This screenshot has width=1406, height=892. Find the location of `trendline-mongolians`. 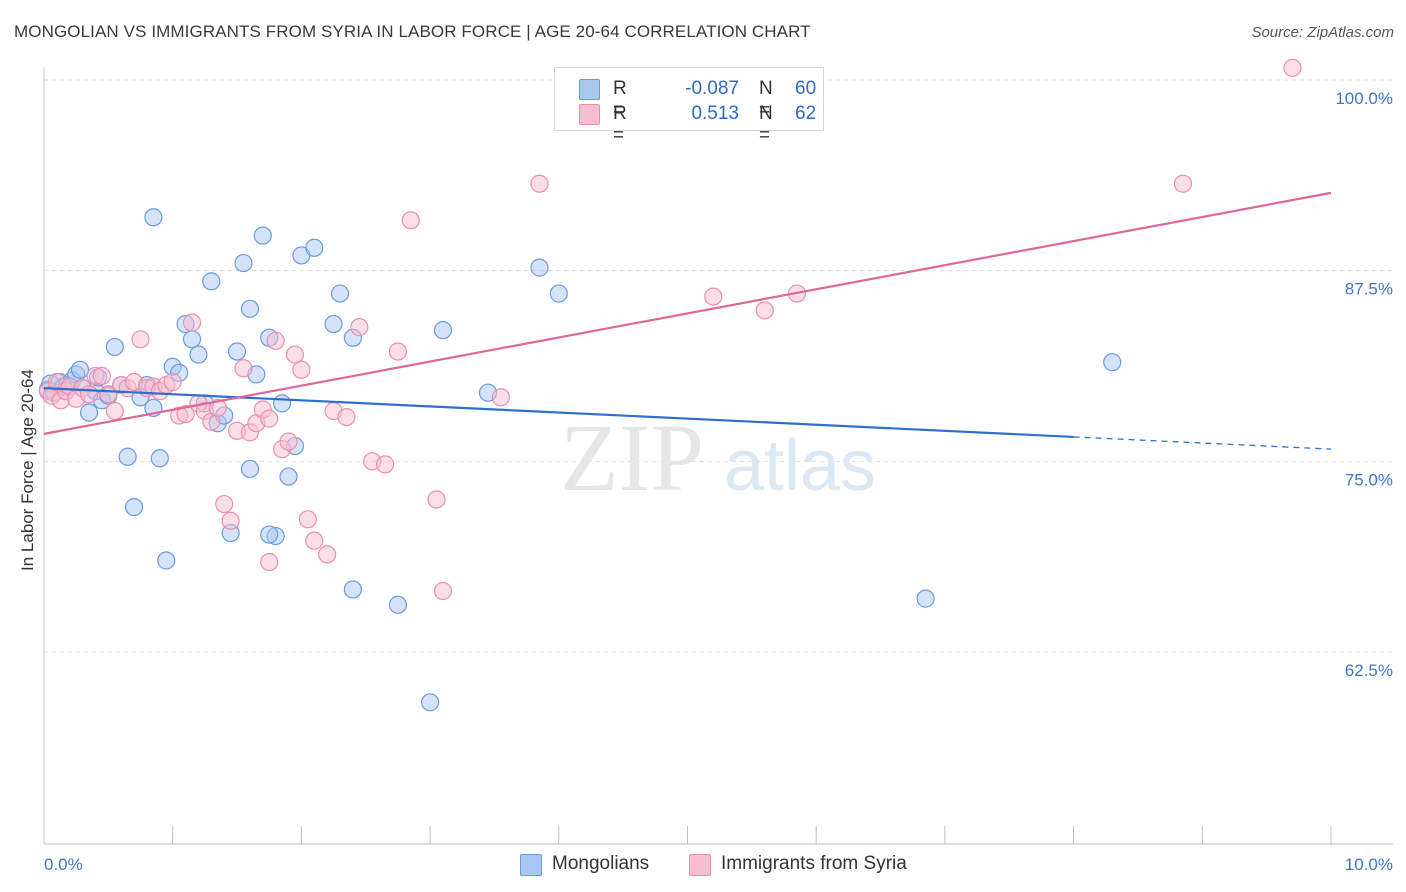

trendline-mongolians is located at coordinates (558, 413).